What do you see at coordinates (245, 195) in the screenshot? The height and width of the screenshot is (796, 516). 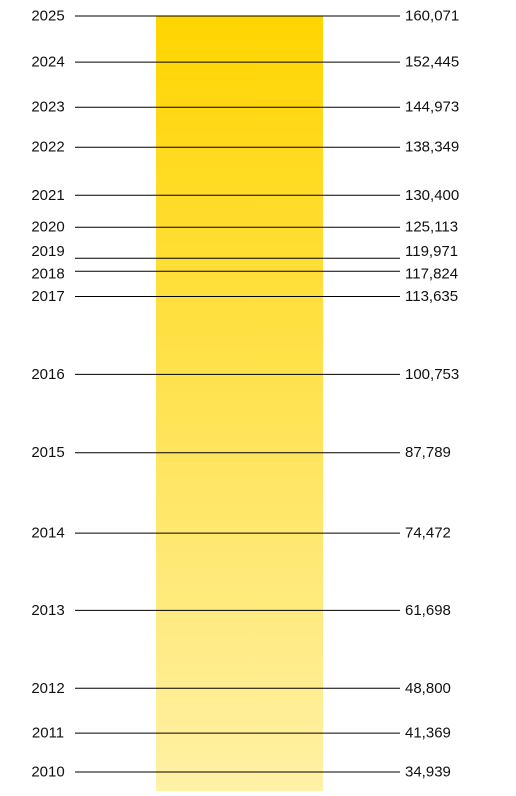 I see `data-row: 2021 130,400` at bounding box center [245, 195].